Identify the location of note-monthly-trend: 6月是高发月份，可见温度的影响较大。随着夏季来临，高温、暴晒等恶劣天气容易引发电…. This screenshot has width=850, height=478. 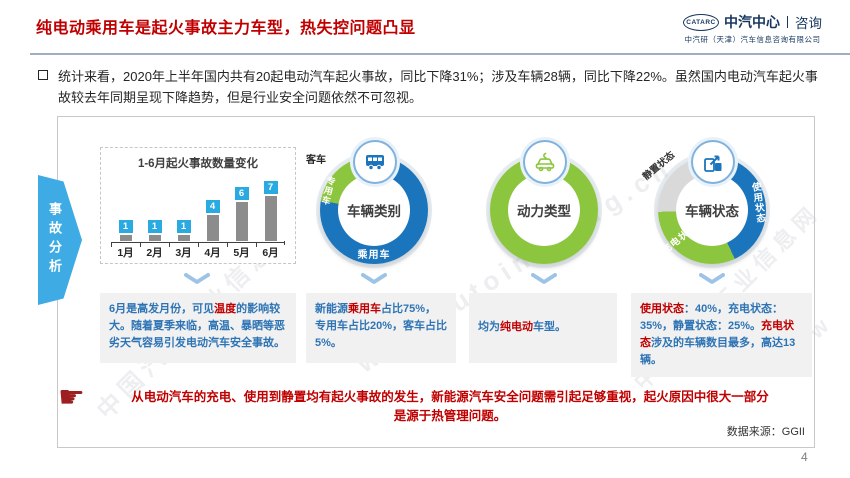
(198, 328).